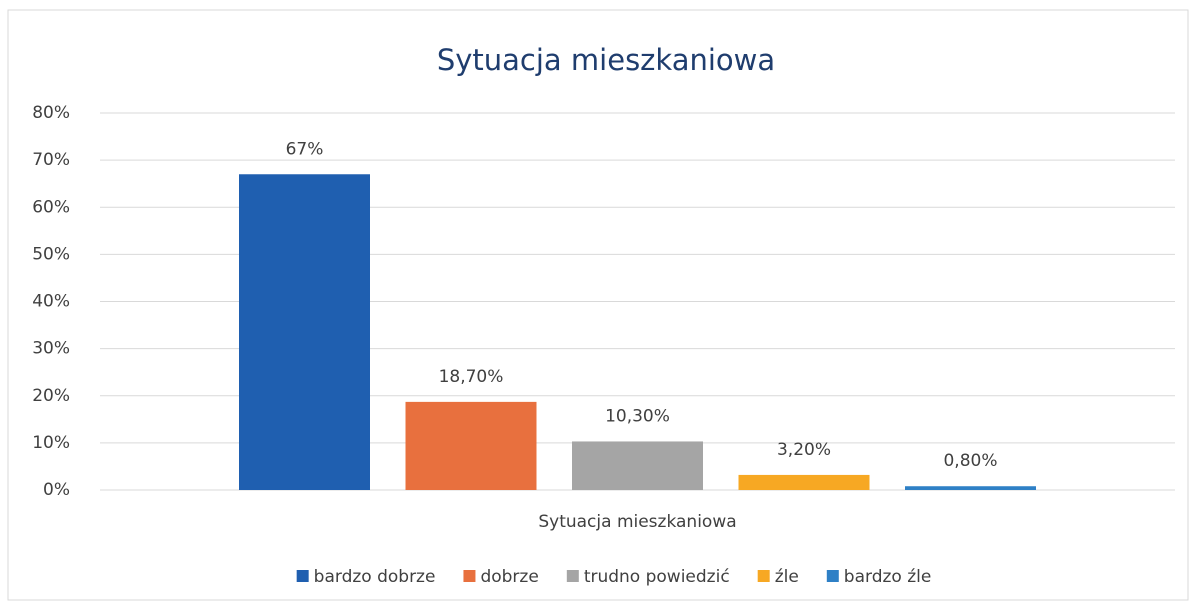  What do you see at coordinates (56, 490) in the screenshot?
I see `y-tick-label: 0%` at bounding box center [56, 490].